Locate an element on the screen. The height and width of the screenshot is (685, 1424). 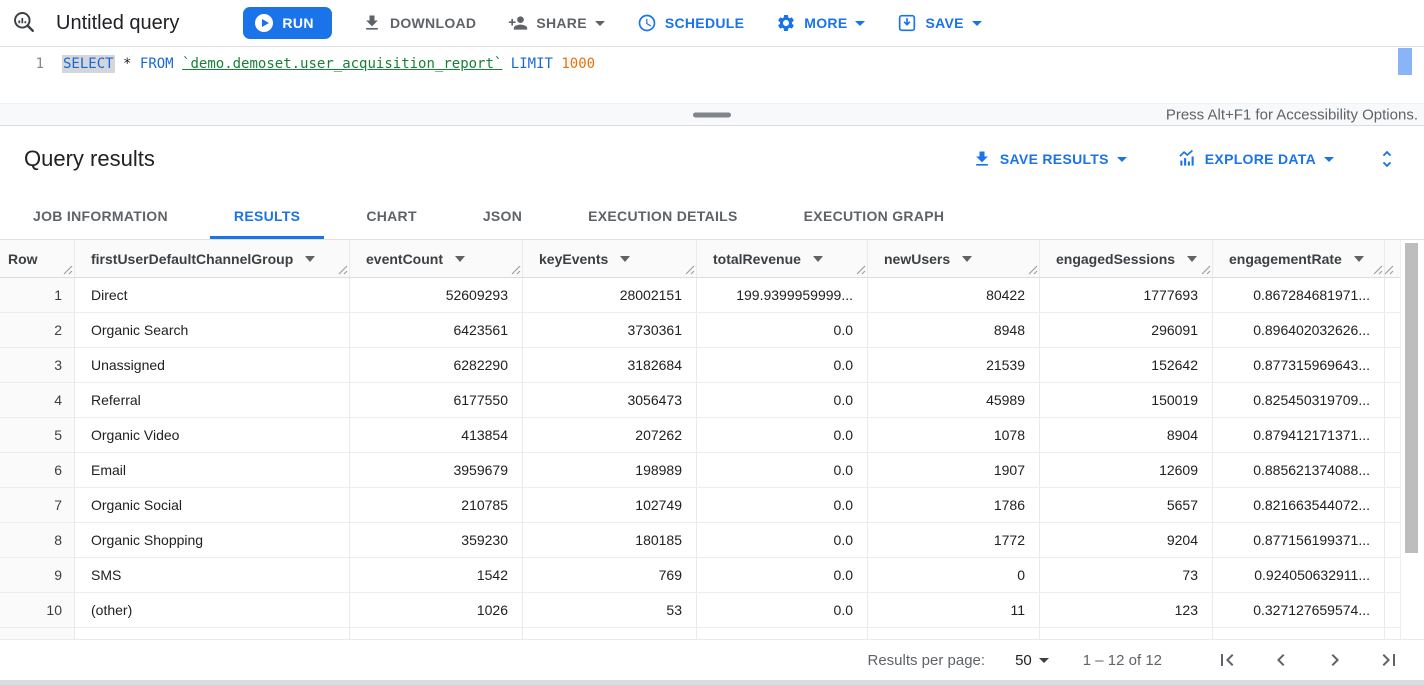
table-cell: 73 is located at coordinates (1126, 575).